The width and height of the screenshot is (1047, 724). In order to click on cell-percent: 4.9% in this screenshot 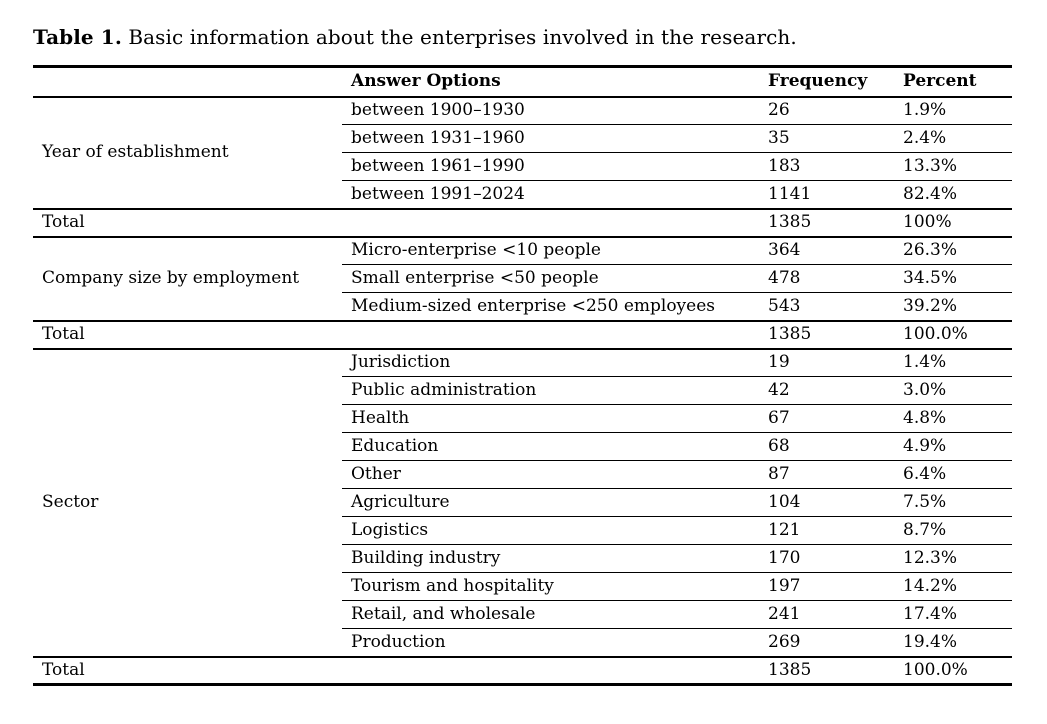, I will do `click(953, 446)`.